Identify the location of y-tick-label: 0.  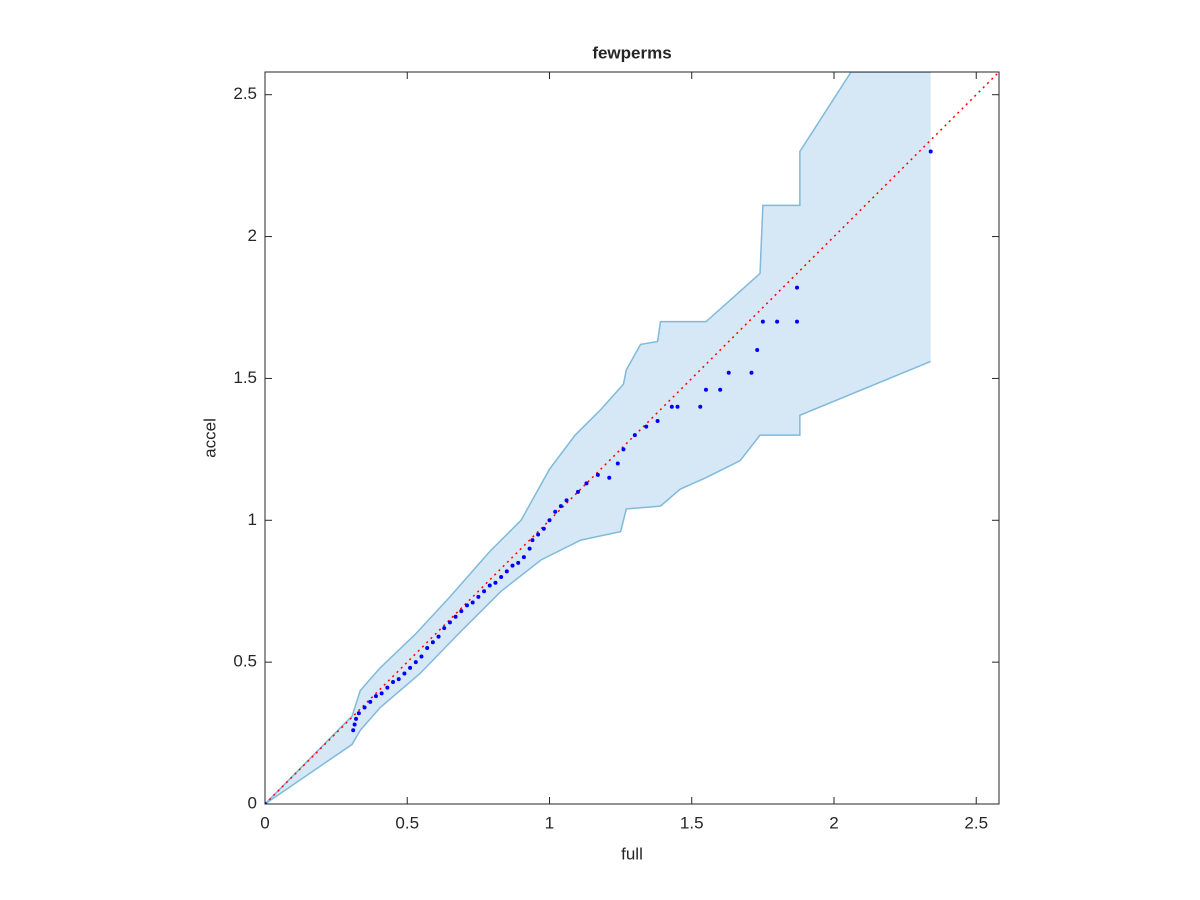
(252, 802).